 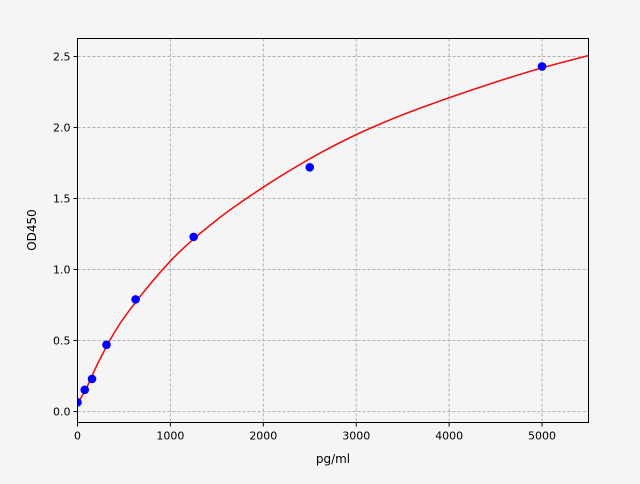 I want to click on y-tick-label: 1.0, so click(x=62, y=270).